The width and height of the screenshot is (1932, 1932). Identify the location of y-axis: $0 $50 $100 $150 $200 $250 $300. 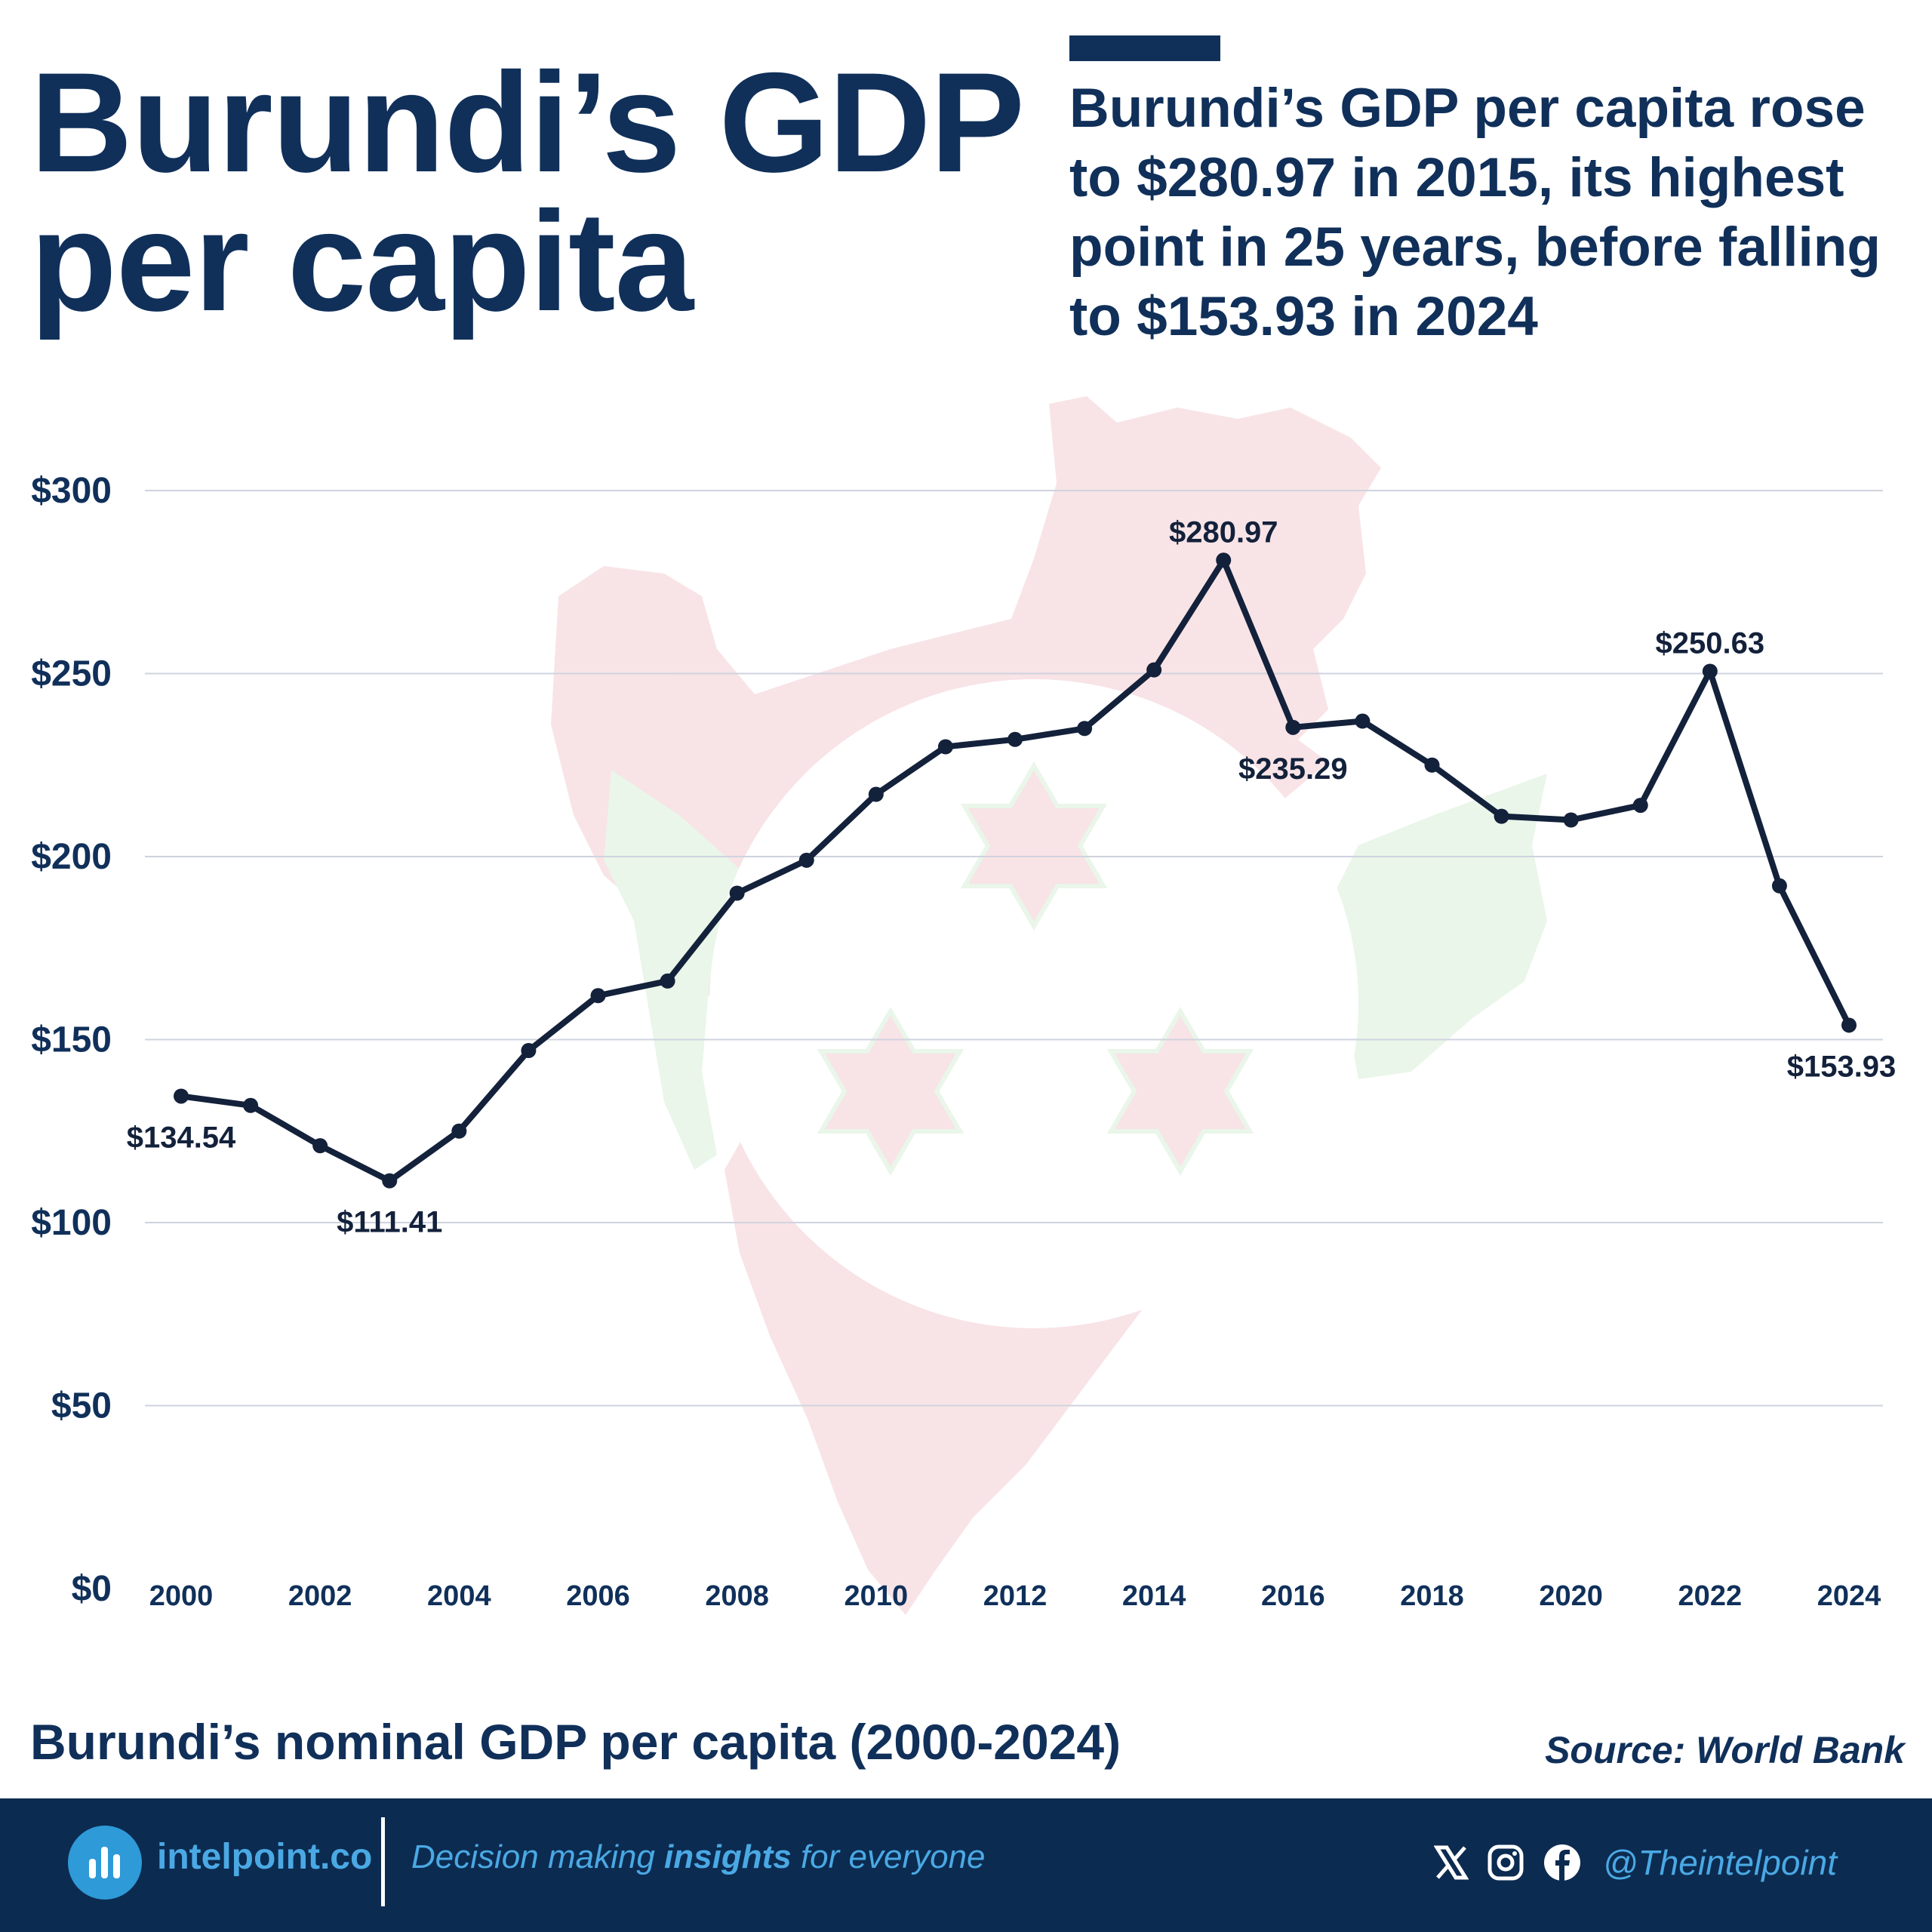
(71, 1040).